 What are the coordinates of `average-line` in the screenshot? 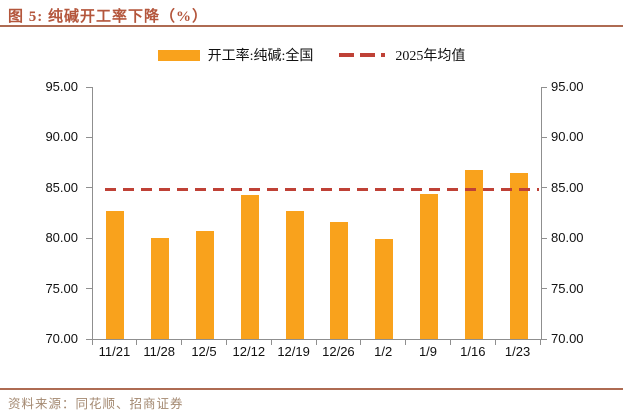 It's located at (322, 190).